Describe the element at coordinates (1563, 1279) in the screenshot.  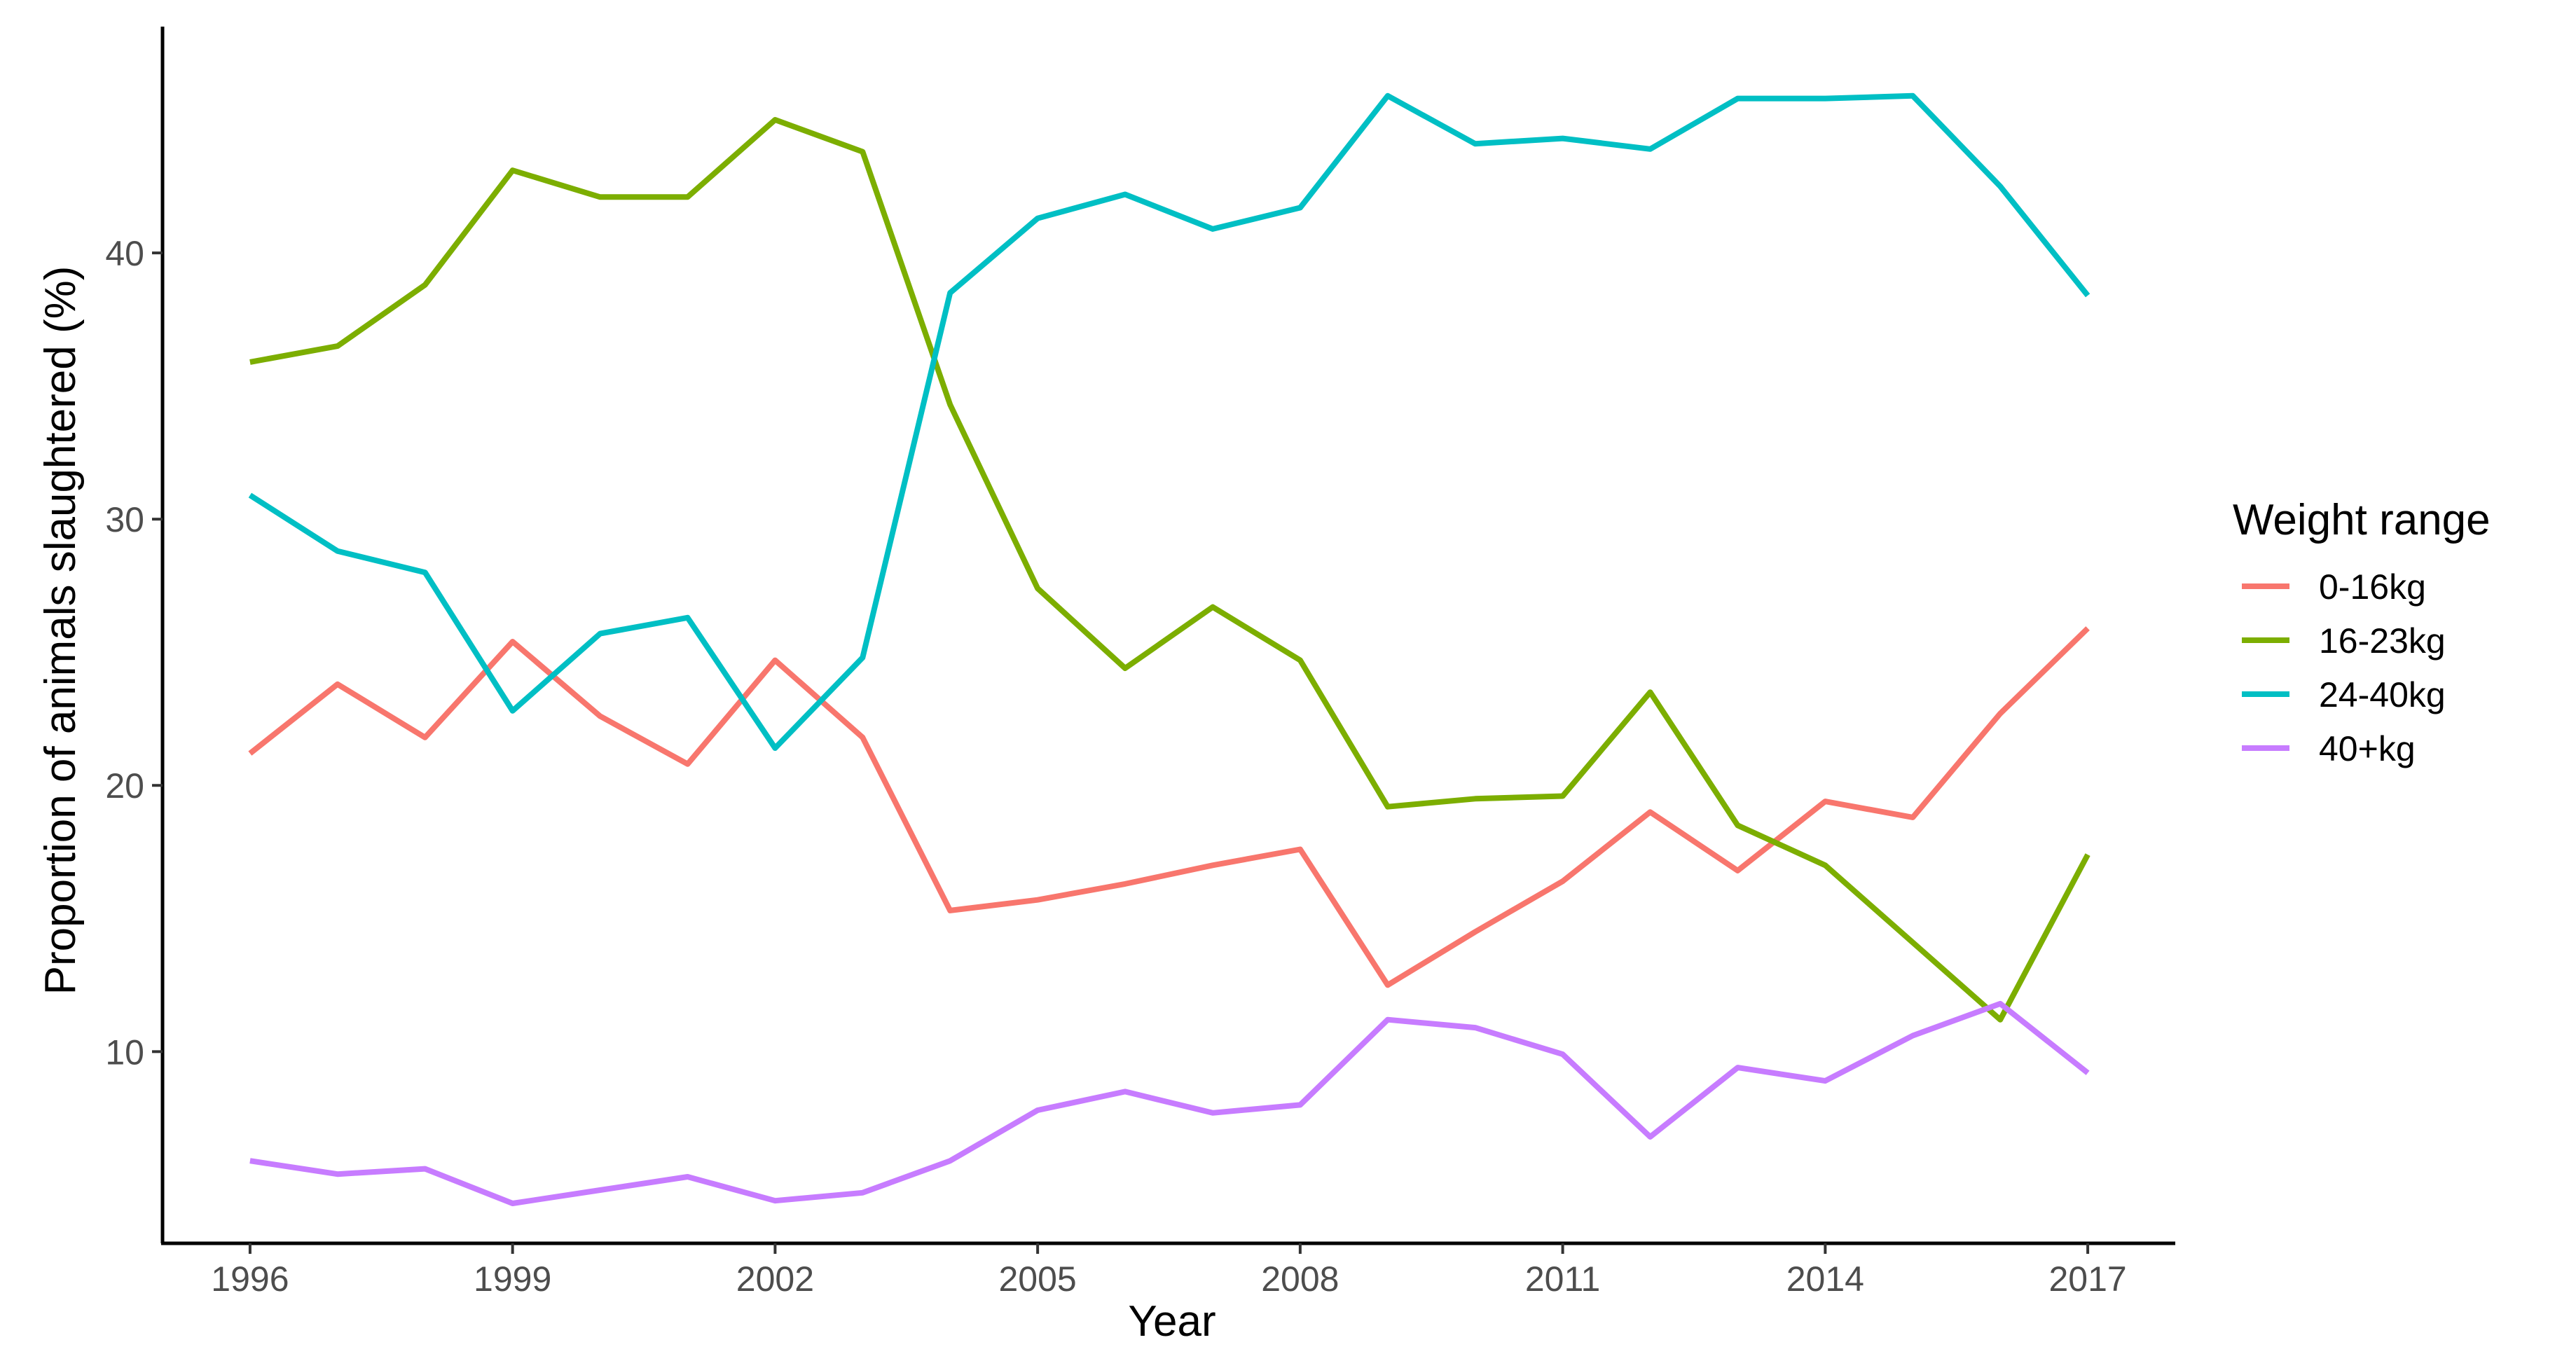
I see `x-tick-label: 2011` at that location.